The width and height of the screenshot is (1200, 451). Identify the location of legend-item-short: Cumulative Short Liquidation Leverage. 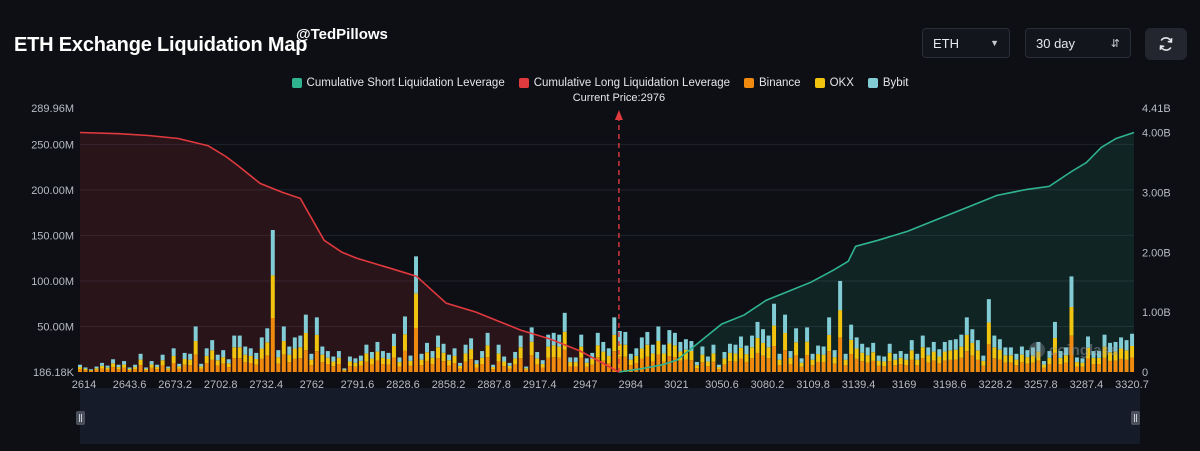
(398, 83).